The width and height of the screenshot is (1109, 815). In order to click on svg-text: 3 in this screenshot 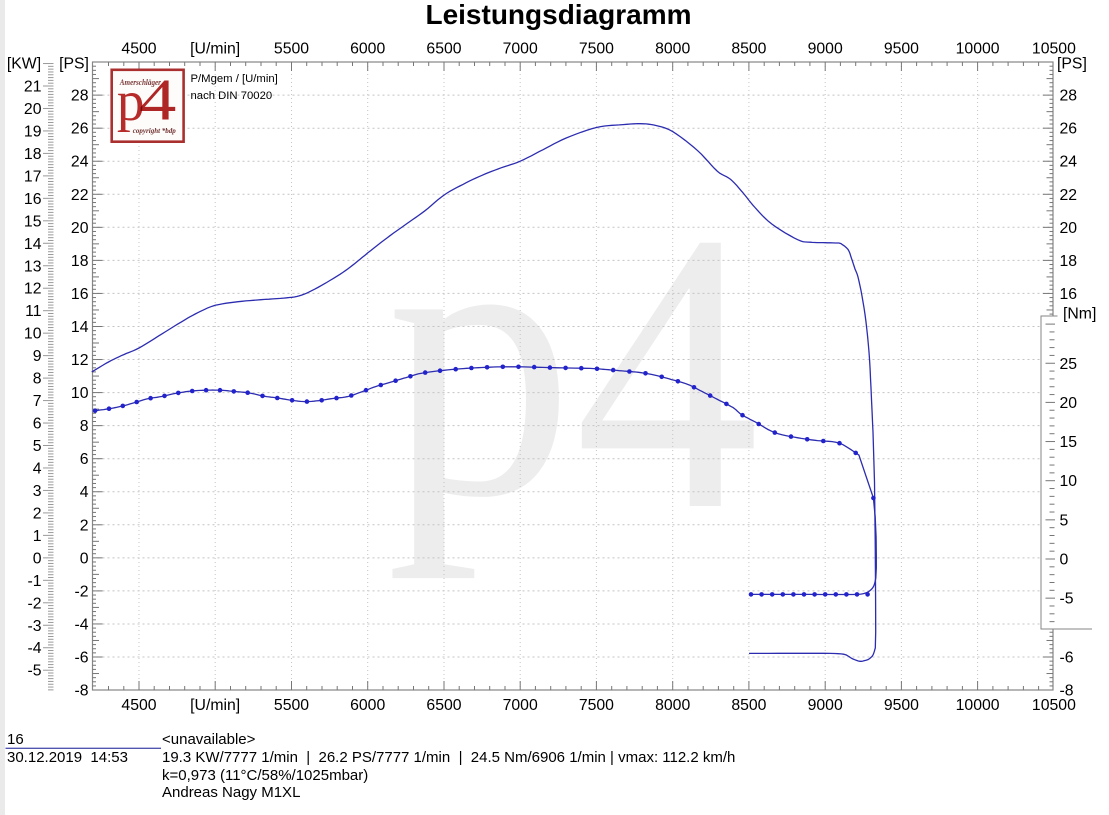, I will do `click(37, 491)`.